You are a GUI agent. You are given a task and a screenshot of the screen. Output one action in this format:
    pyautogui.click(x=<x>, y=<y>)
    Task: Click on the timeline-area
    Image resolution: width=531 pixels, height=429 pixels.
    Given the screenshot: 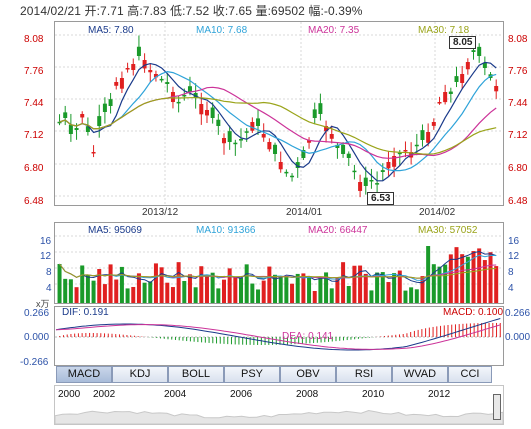 What is the action you would take?
    pyautogui.click(x=279, y=416)
    